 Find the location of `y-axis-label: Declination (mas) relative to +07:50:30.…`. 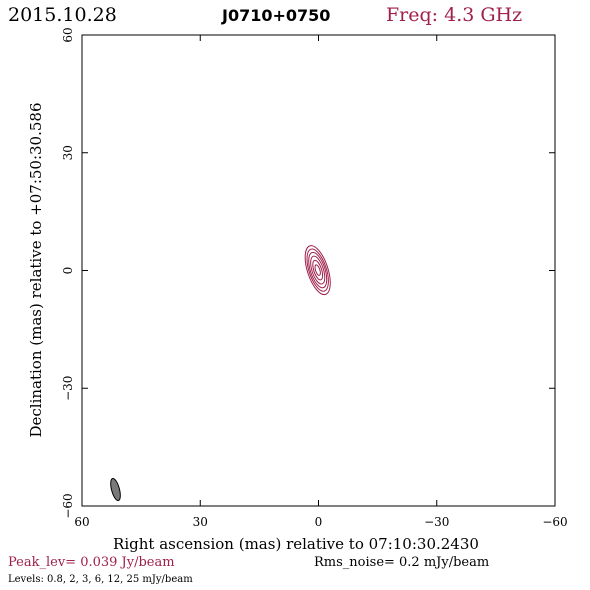

y-axis-label: Declination (mas) relative to +07:50:30.… is located at coordinates (36, 269).